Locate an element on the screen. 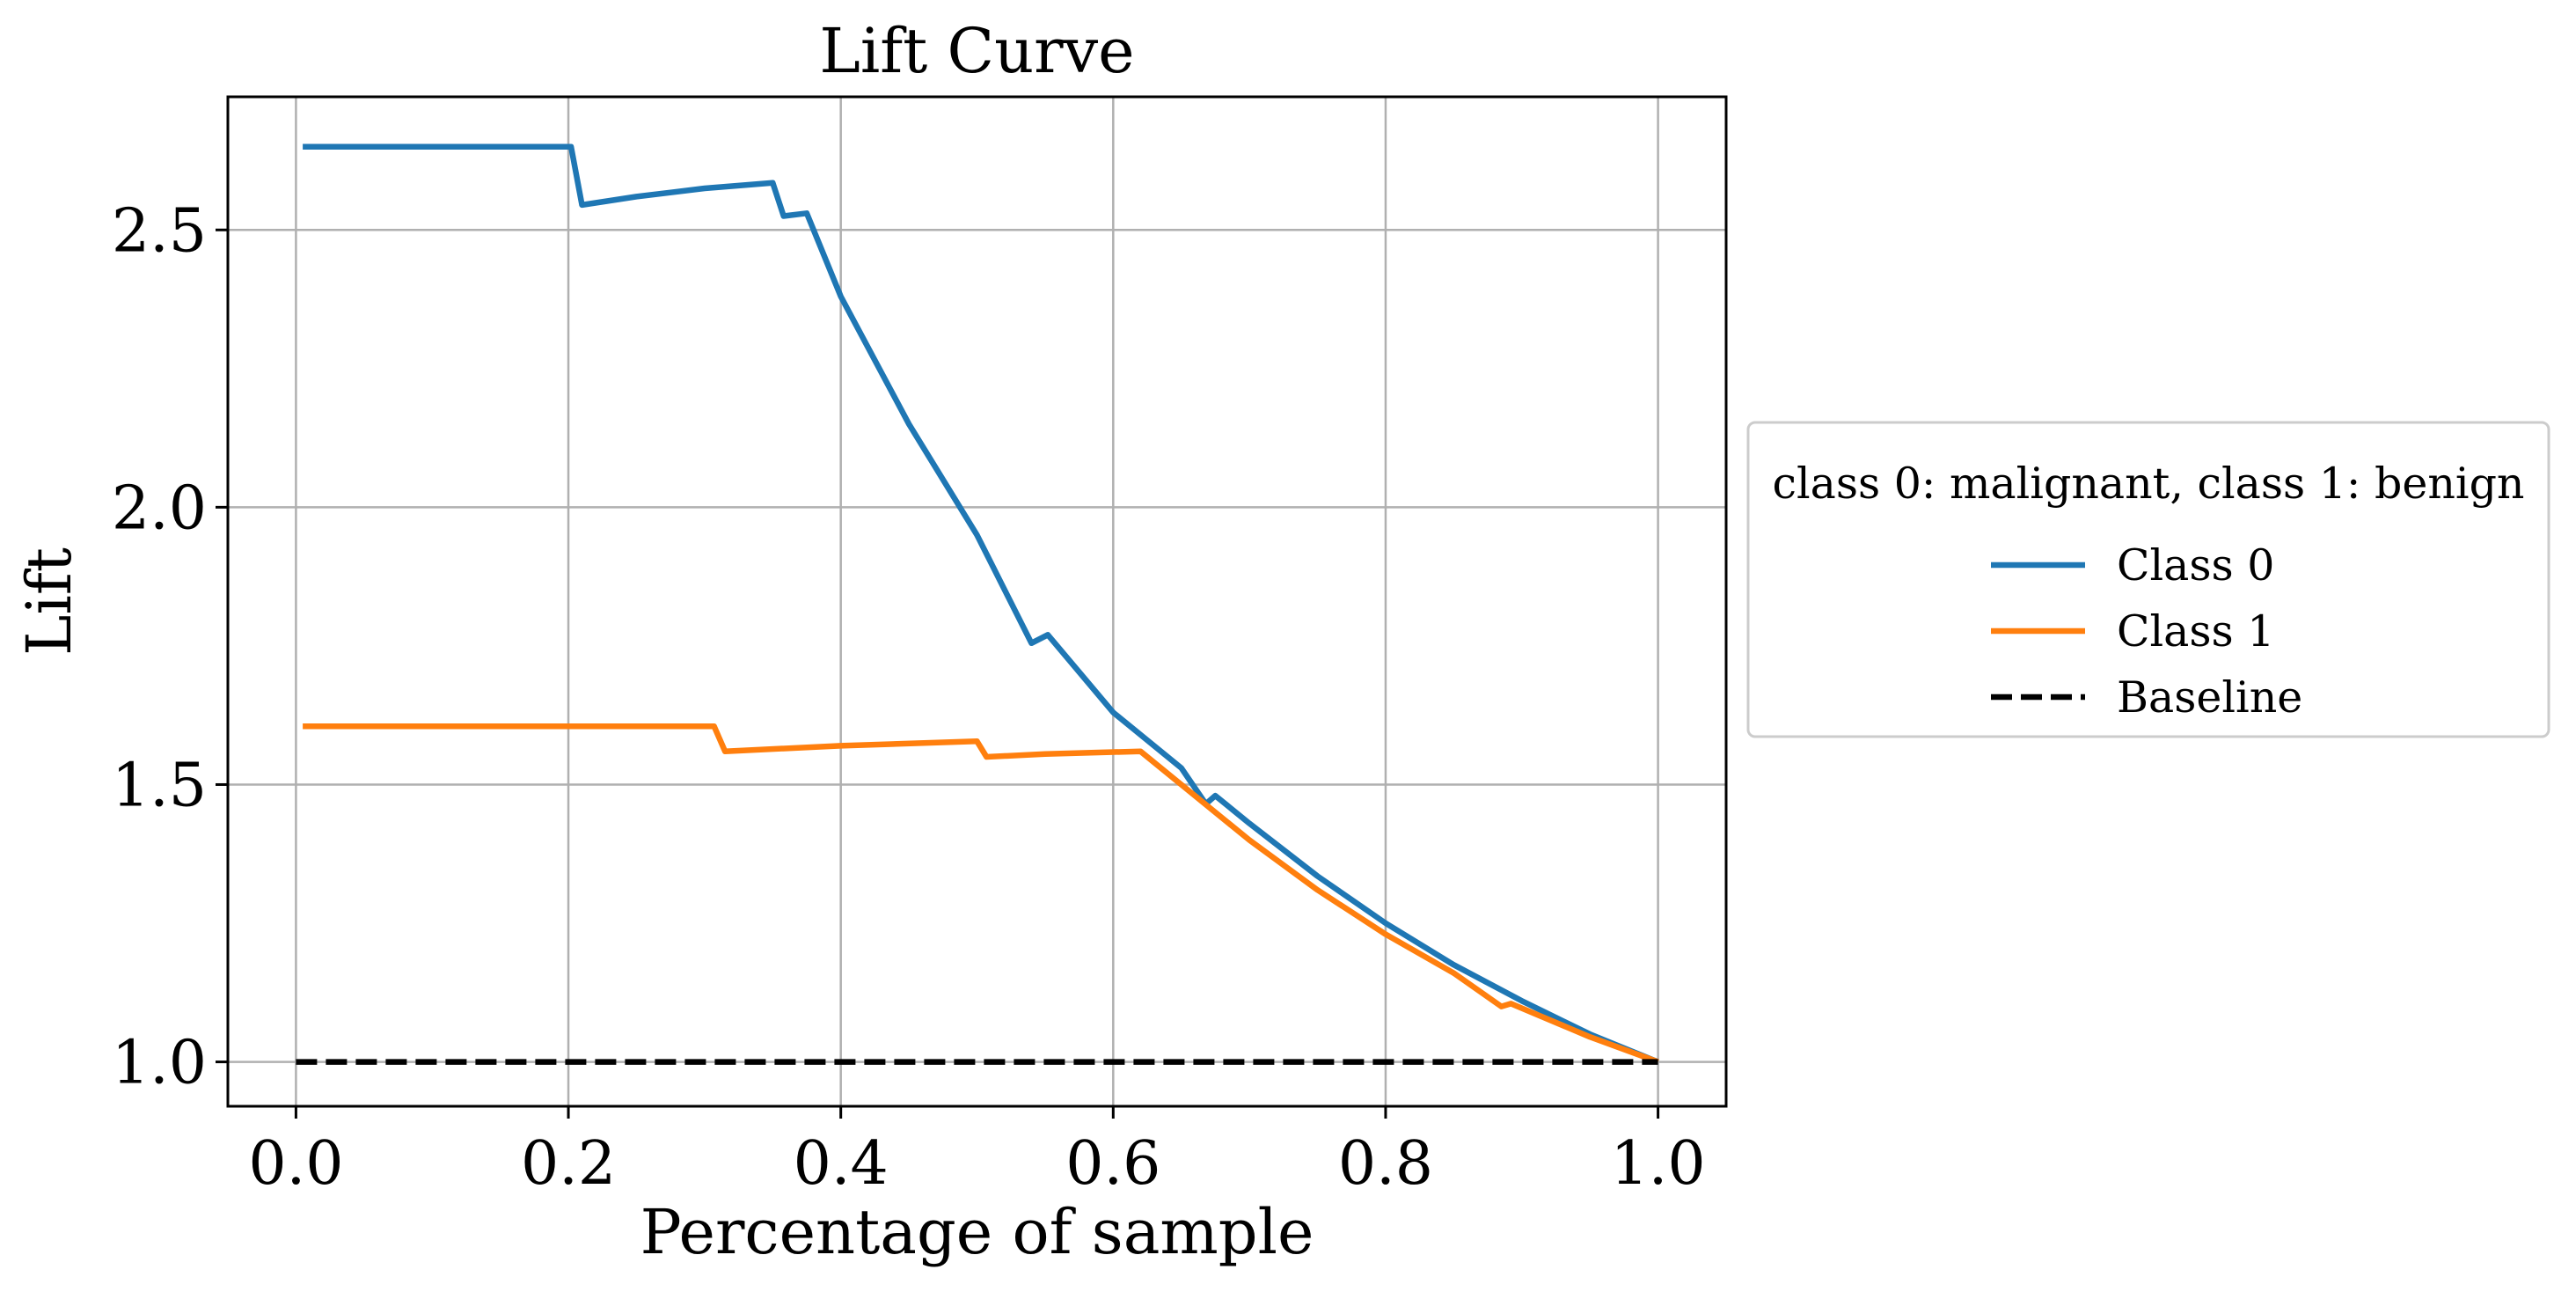  x-tick-label: 0.4 is located at coordinates (841, 1164).